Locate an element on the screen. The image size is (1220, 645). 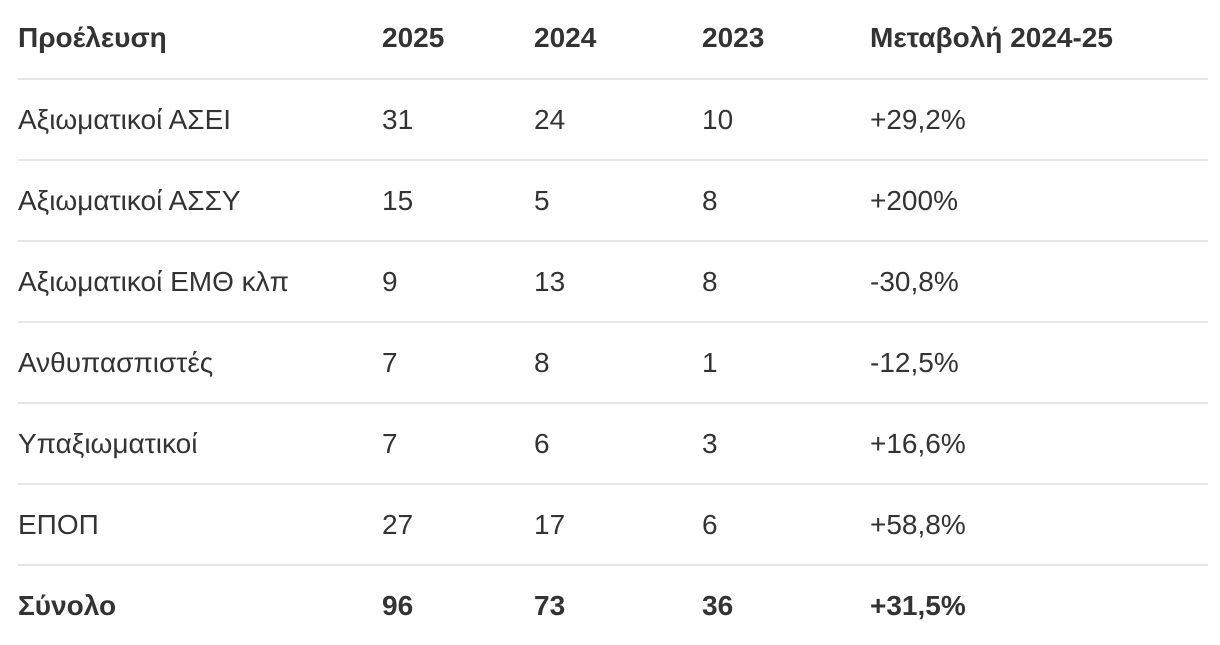
cell-2023: 1 is located at coordinates (786, 363).